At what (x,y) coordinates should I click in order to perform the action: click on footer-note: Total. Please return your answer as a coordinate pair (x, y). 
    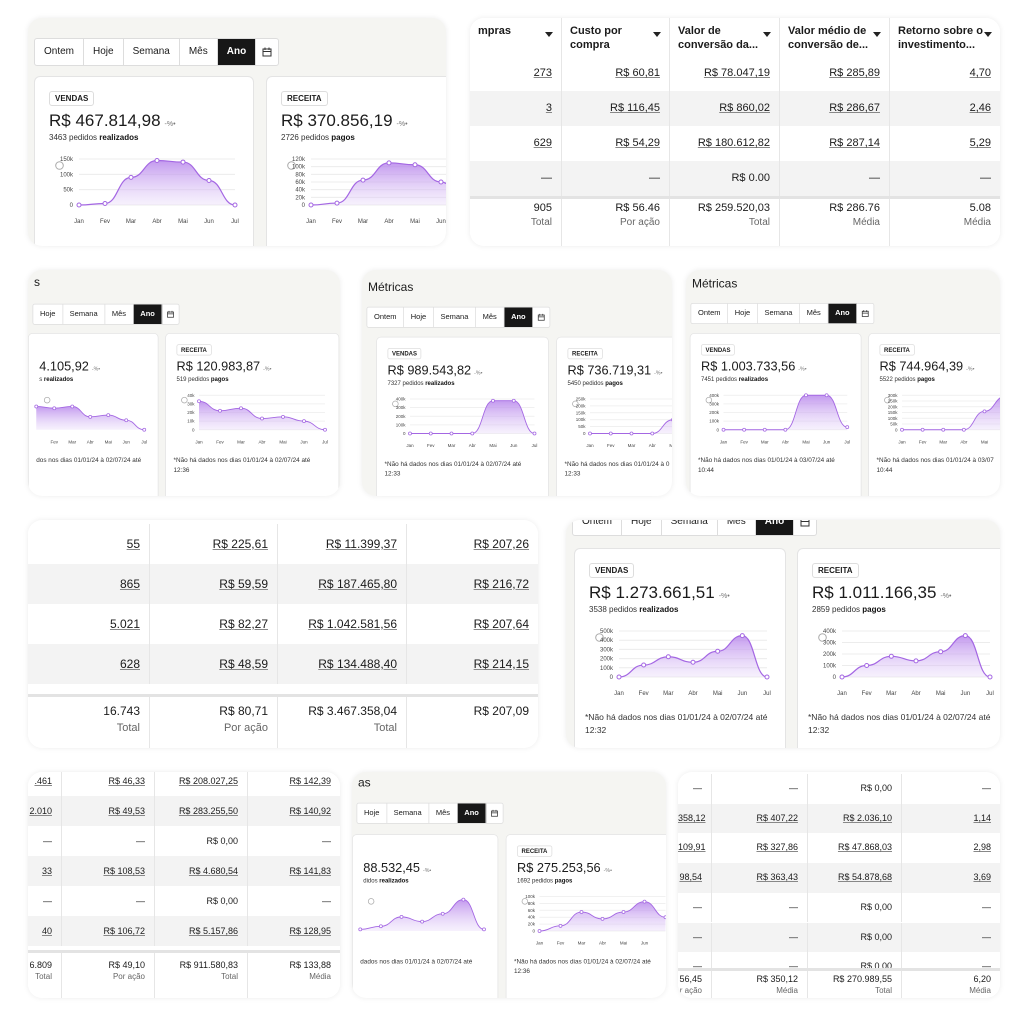
    Looking at the image, I should click on (43, 976).